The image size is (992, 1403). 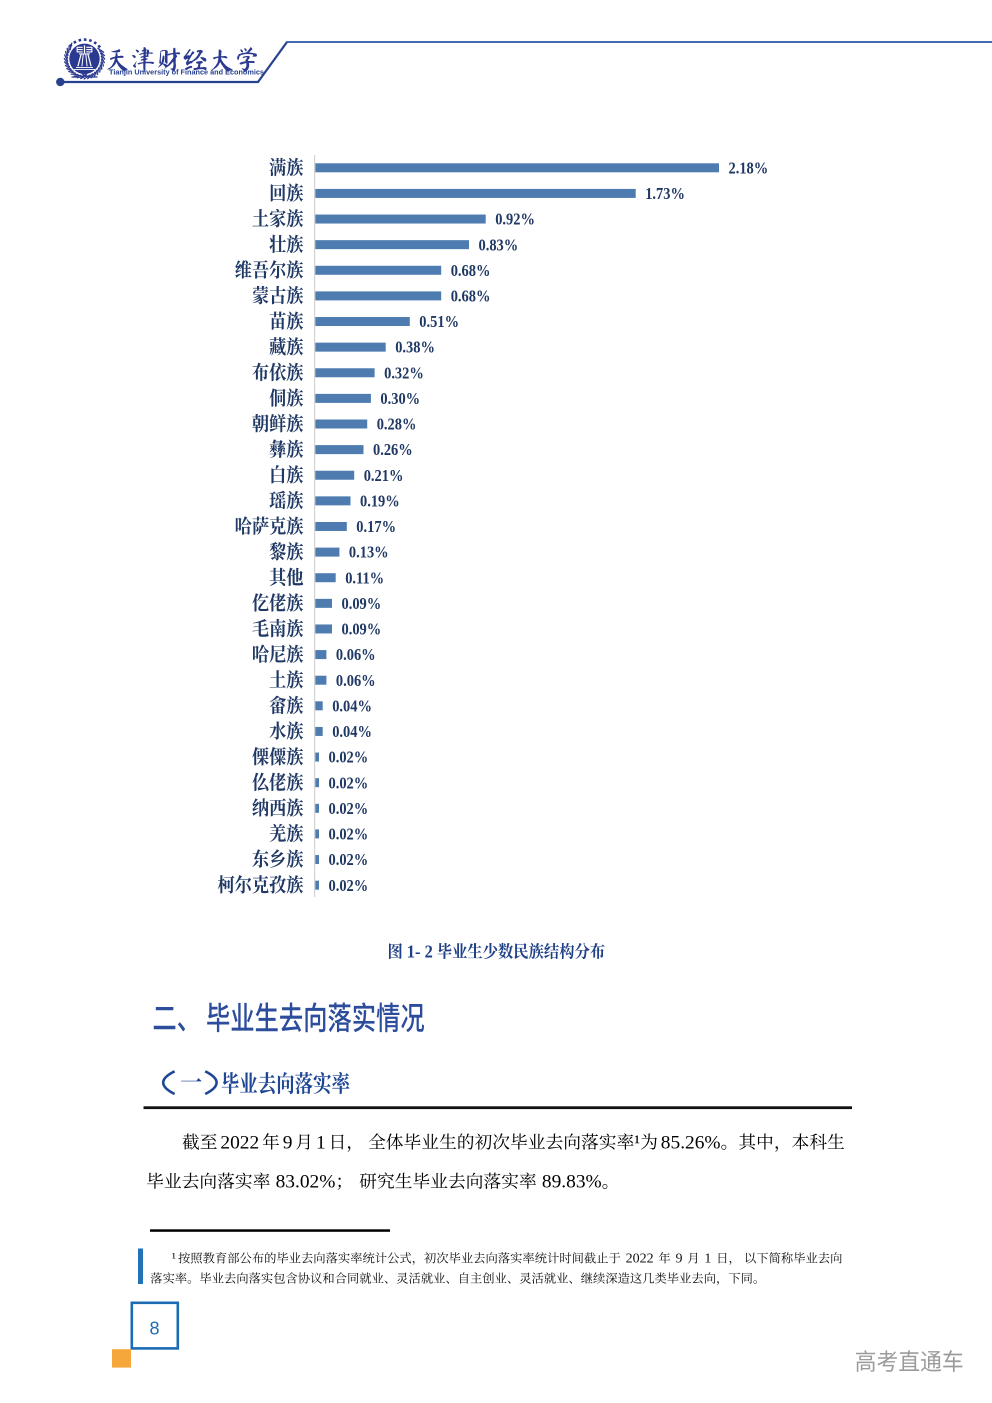 I want to click on svg-text: 0.28%, so click(x=397, y=425).